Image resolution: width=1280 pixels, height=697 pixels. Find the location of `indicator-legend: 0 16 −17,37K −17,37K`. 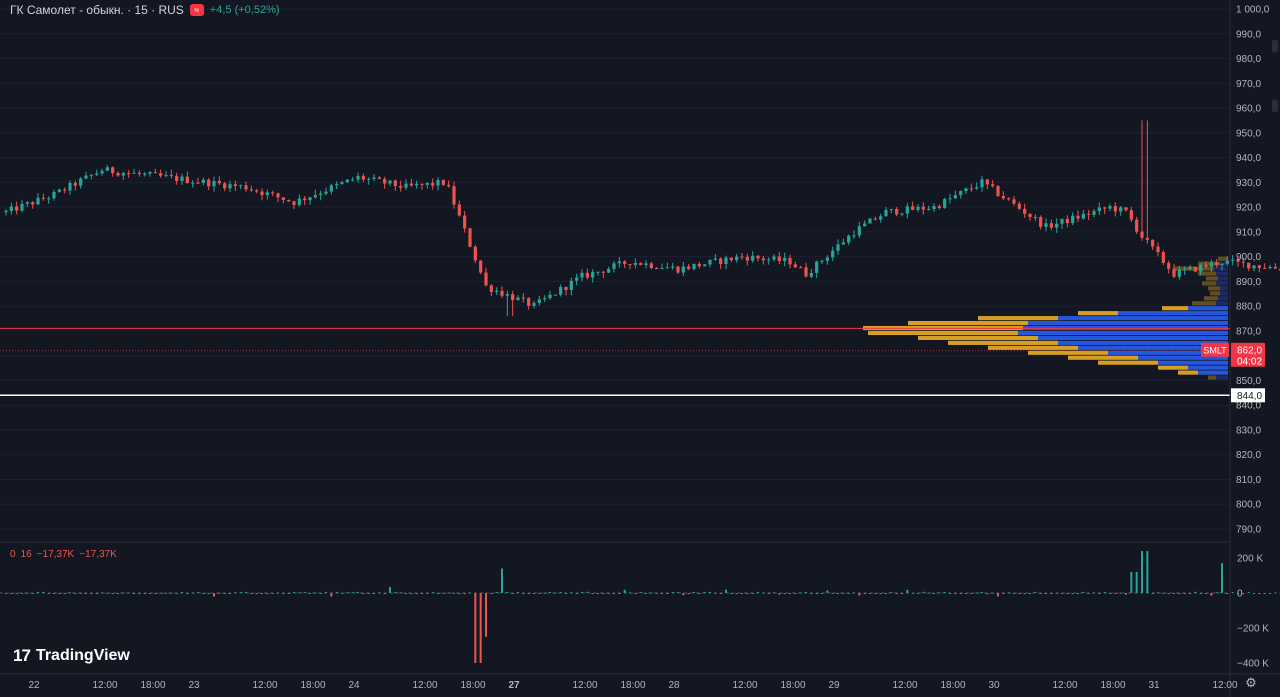

indicator-legend: 0 16 −17,37K −17,37K is located at coordinates (66, 554).